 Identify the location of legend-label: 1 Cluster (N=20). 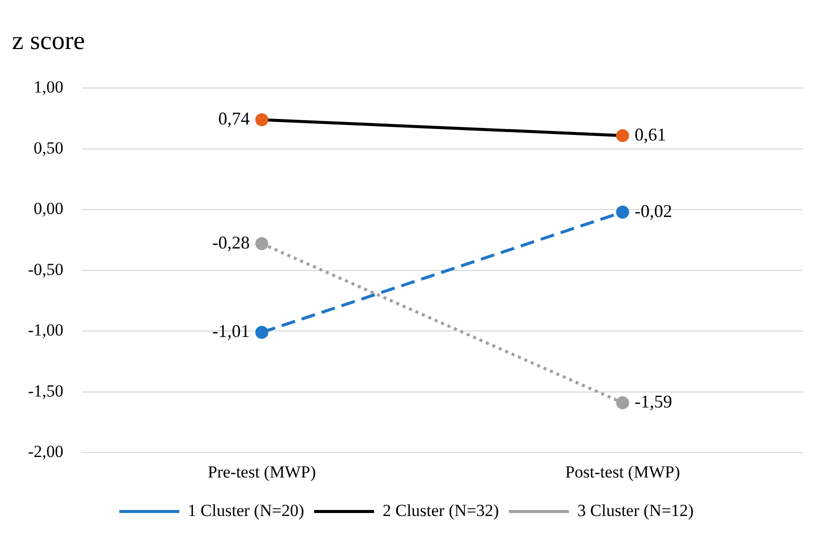
(246, 510).